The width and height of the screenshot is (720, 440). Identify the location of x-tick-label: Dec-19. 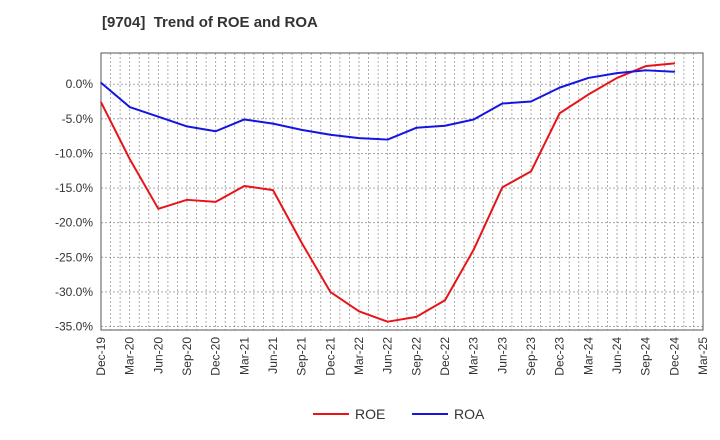
(101, 356).